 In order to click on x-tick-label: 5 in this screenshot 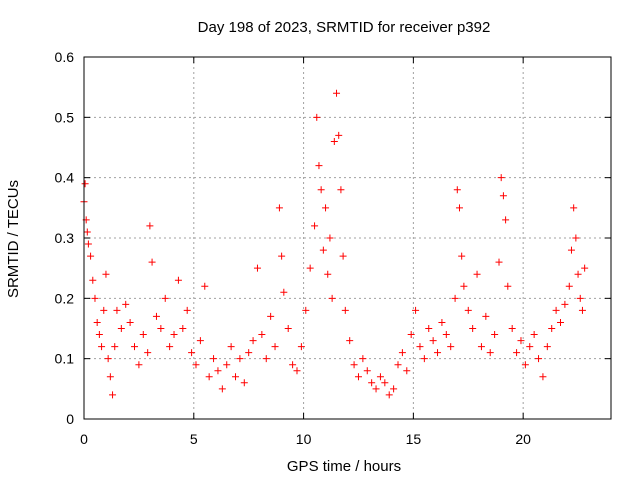, I will do `click(194, 439)`.